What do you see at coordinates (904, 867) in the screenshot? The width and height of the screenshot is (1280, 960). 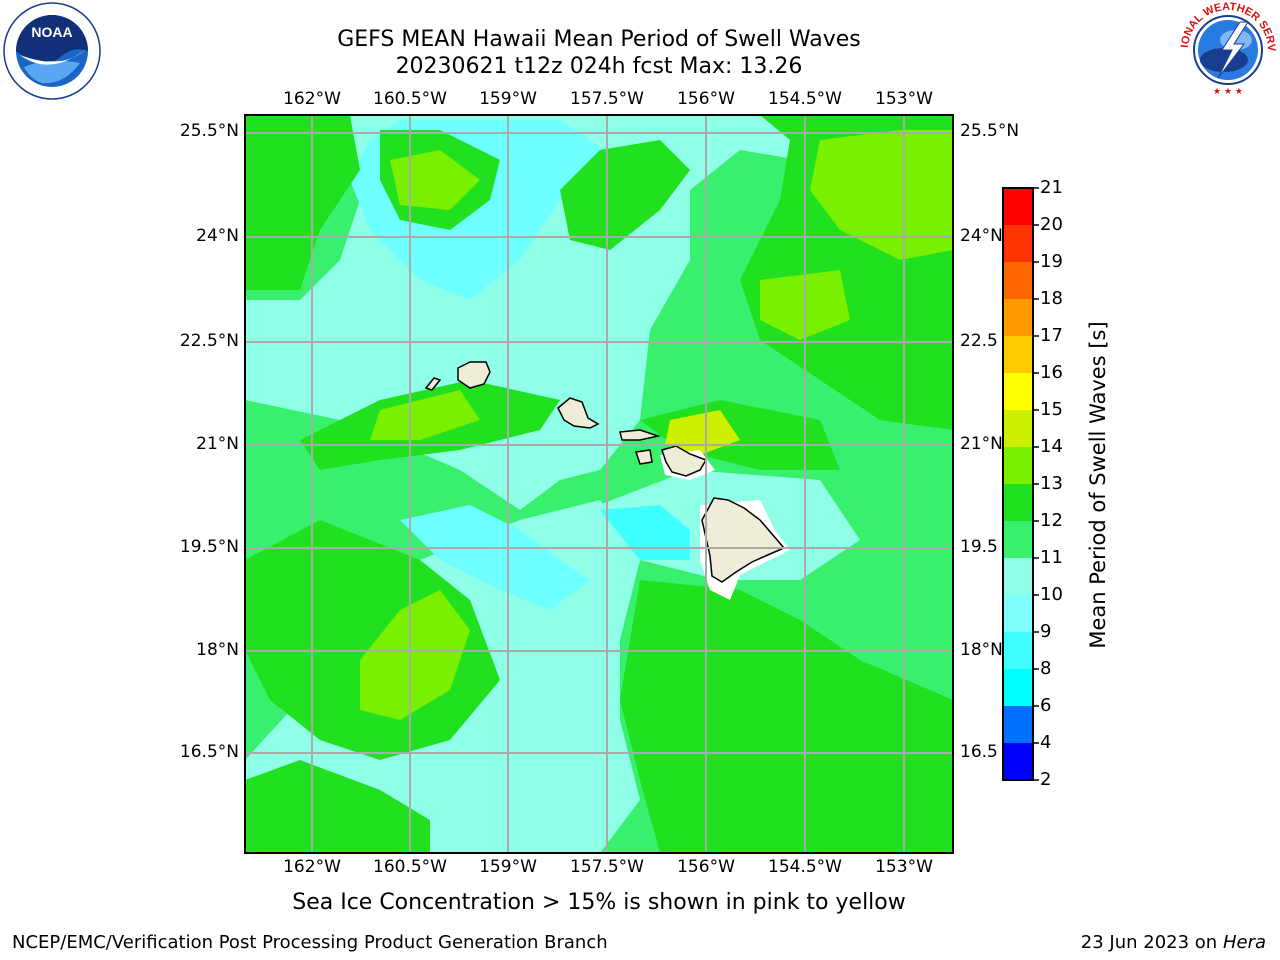 I see `lon-label-bottom: 153°W` at bounding box center [904, 867].